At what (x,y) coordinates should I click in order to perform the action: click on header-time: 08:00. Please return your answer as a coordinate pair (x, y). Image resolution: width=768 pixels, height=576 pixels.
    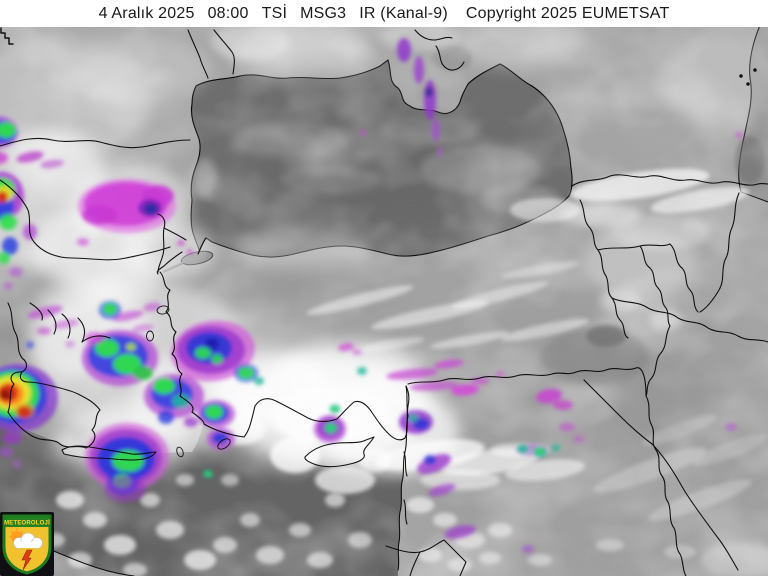
    Looking at the image, I should click on (228, 13).